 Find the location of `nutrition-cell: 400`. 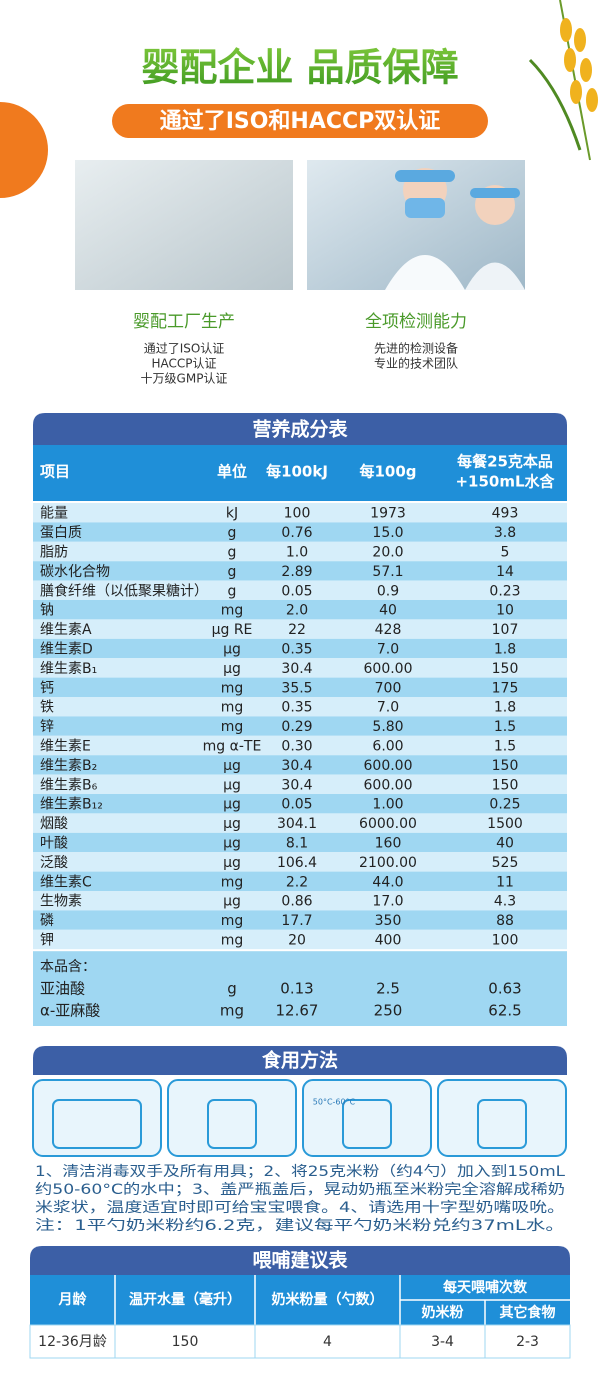

nutrition-cell: 400 is located at coordinates (388, 941).